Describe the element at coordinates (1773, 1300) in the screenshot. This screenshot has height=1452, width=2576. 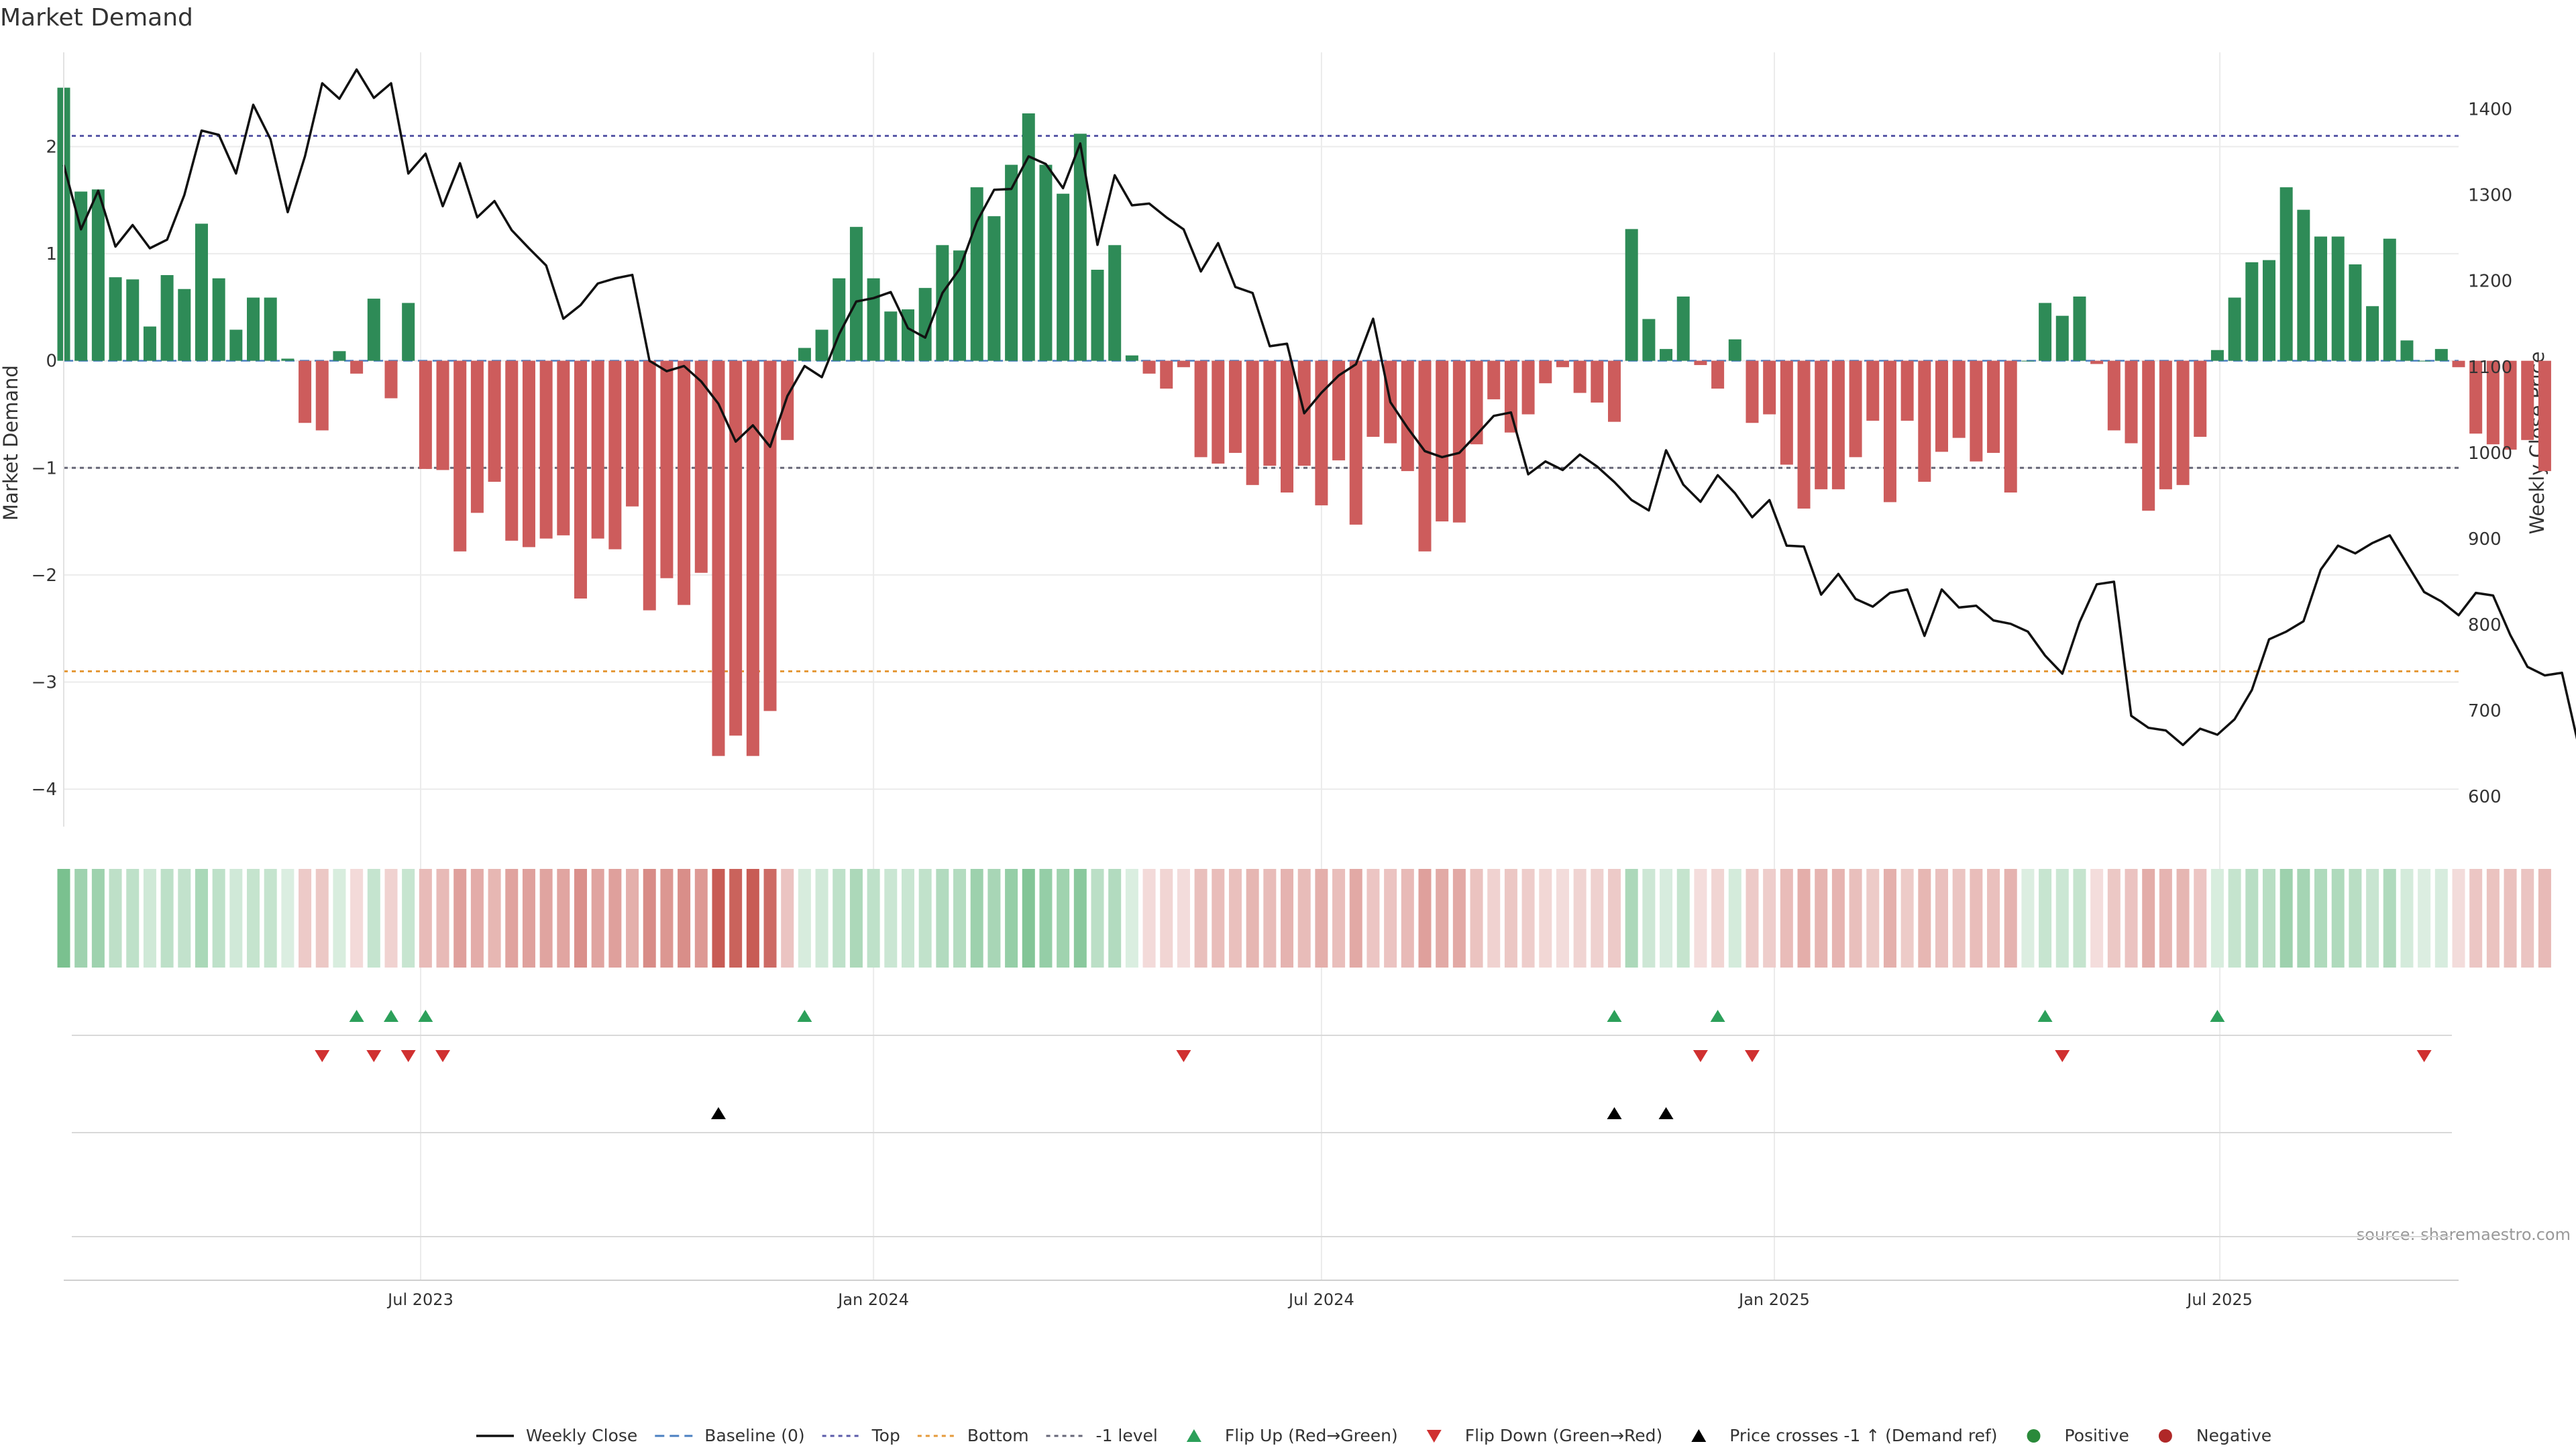
I see `x-tick-label: Jan 2025` at that location.